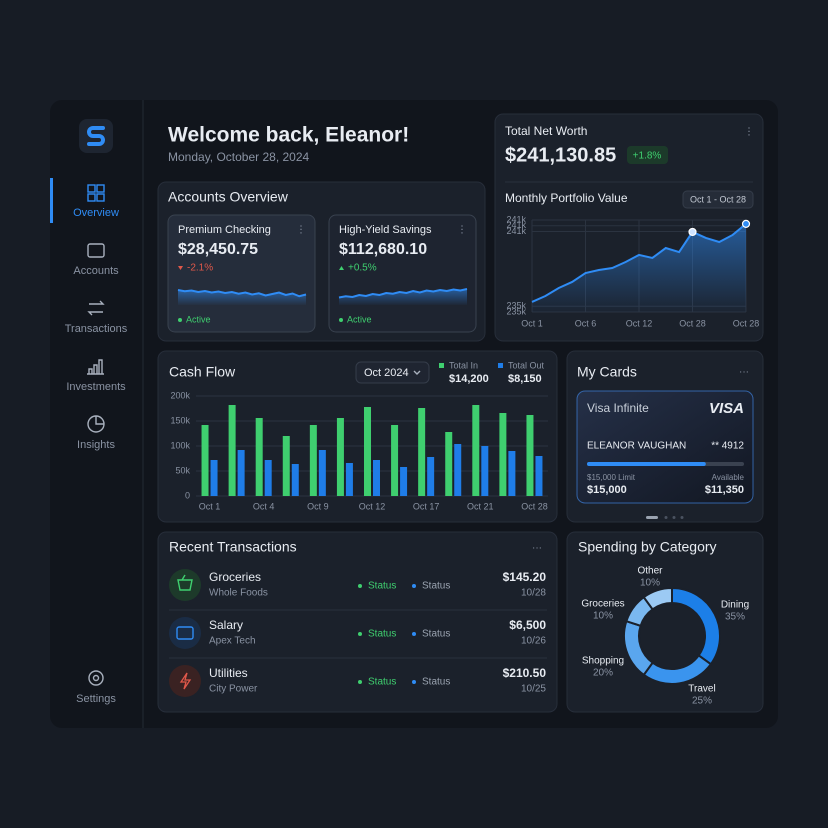  Describe the element at coordinates (218, 249) in the screenshot. I see `account-balance: $28,450.75` at that location.